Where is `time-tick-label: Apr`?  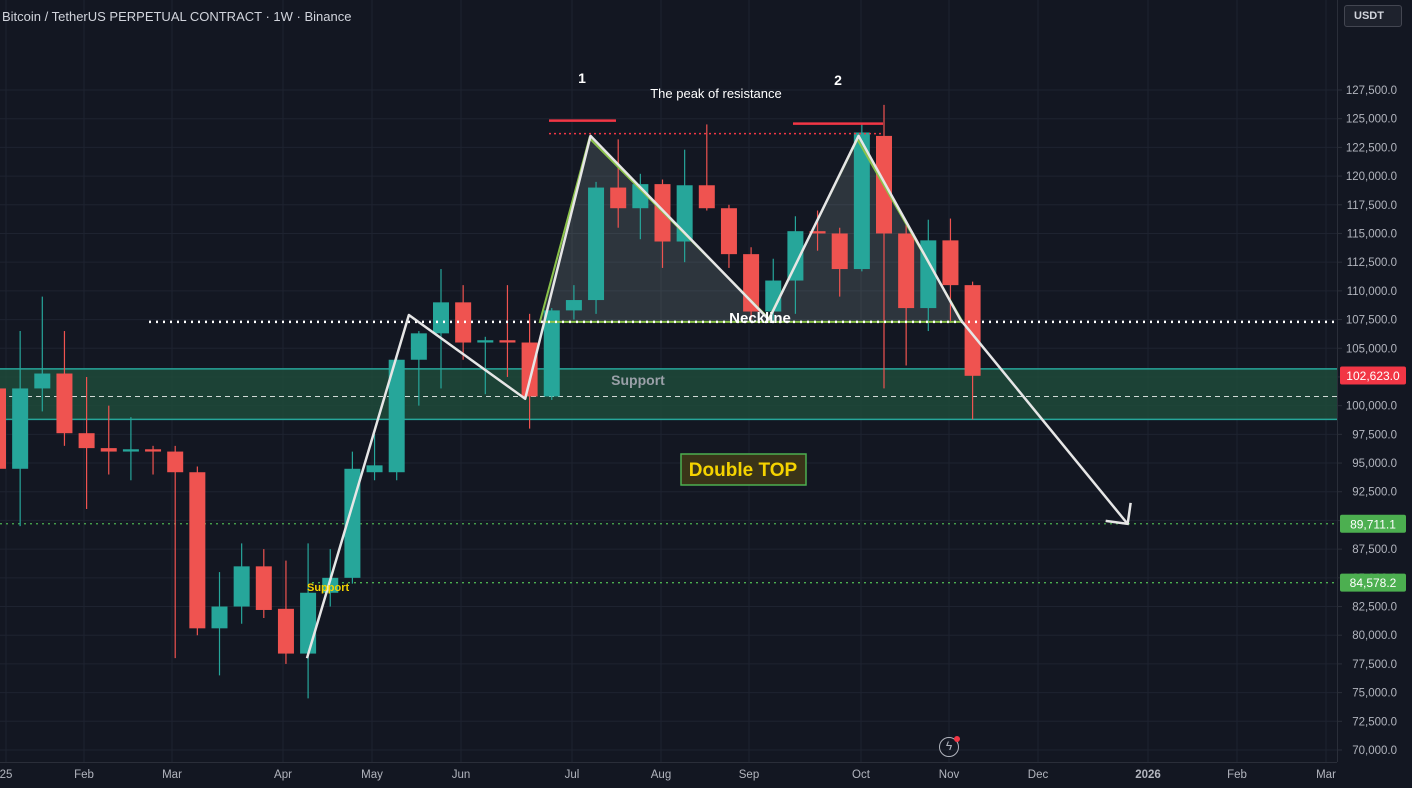 time-tick-label: Apr is located at coordinates (283, 775).